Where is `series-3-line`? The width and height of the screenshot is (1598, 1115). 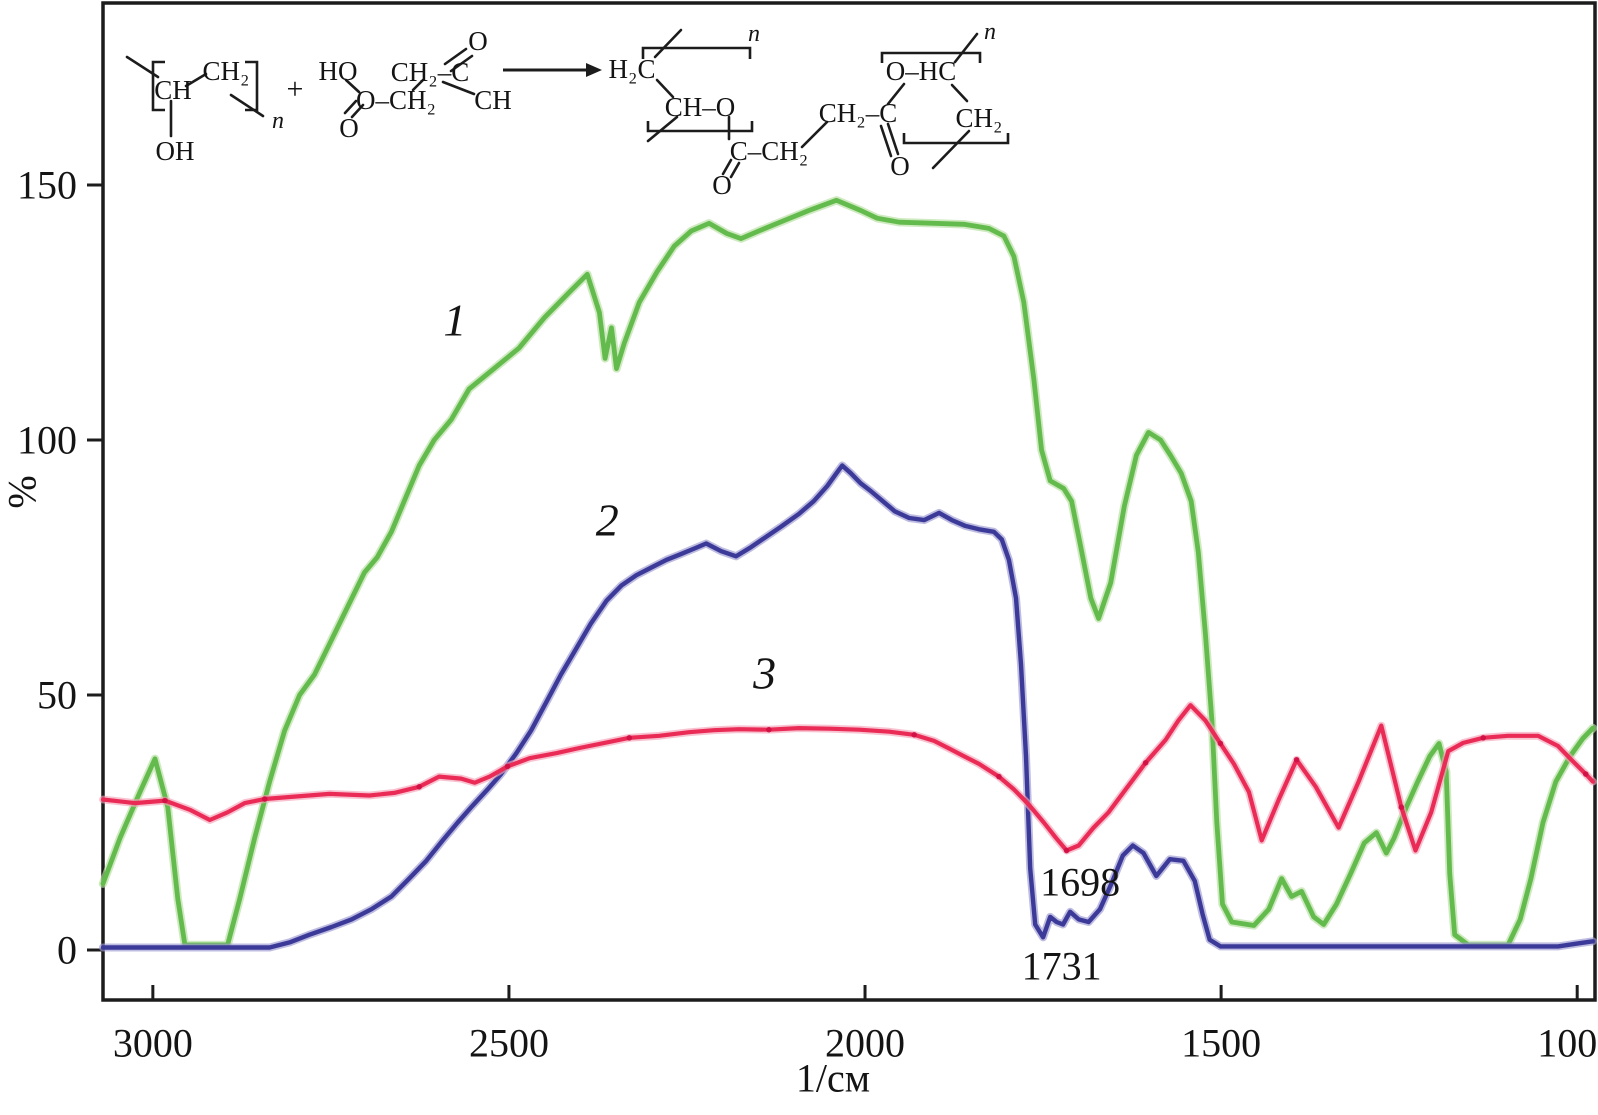 series-3-line is located at coordinates (848, 778).